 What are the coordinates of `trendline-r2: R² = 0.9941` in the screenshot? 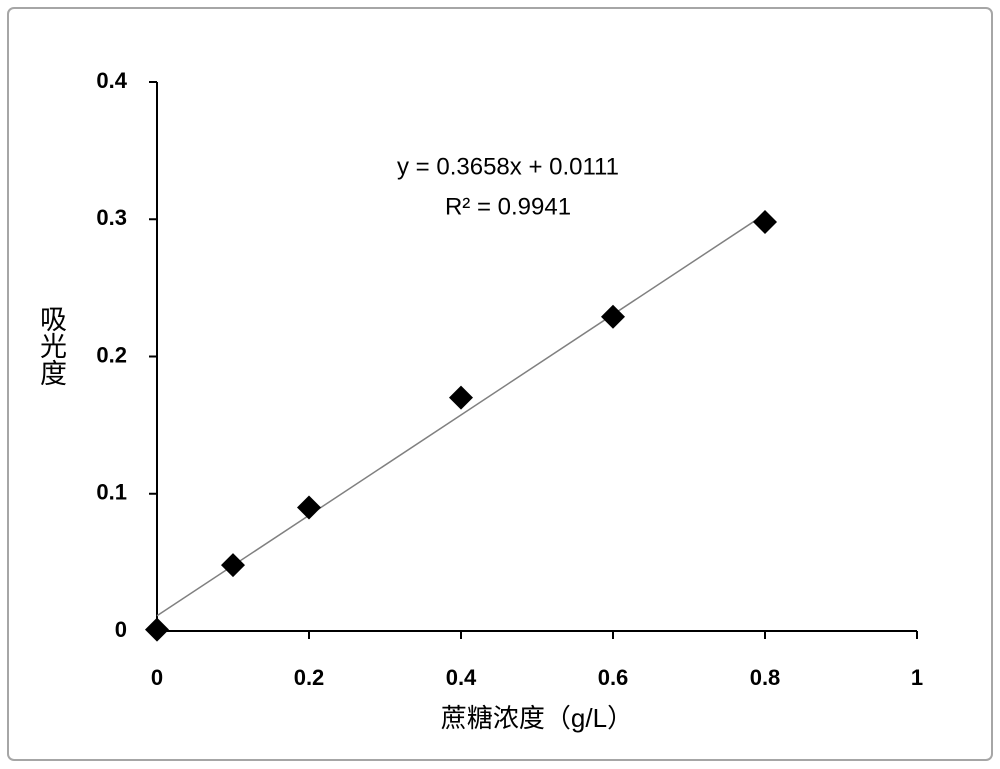 It's located at (508, 206).